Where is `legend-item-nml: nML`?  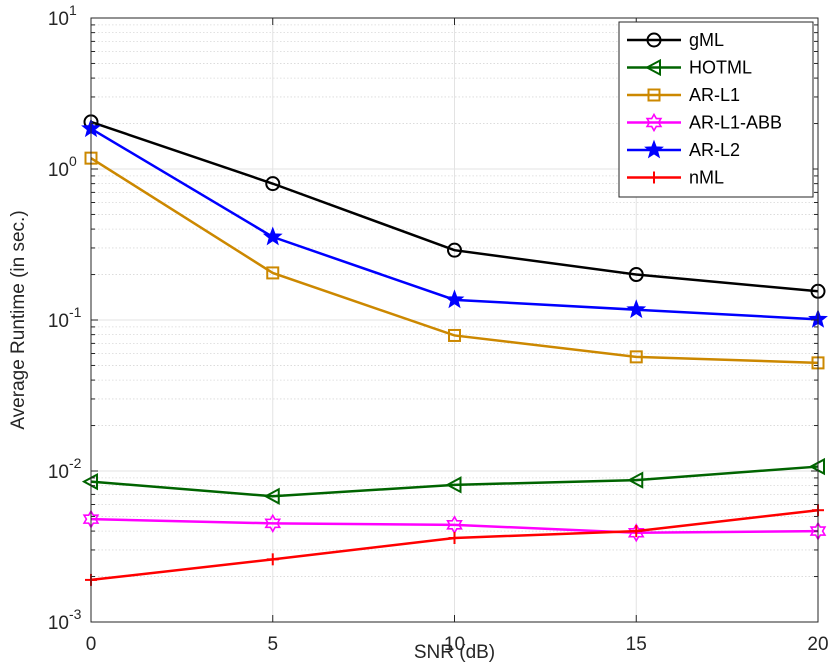
legend-item-nml: nML is located at coordinates (675, 178).